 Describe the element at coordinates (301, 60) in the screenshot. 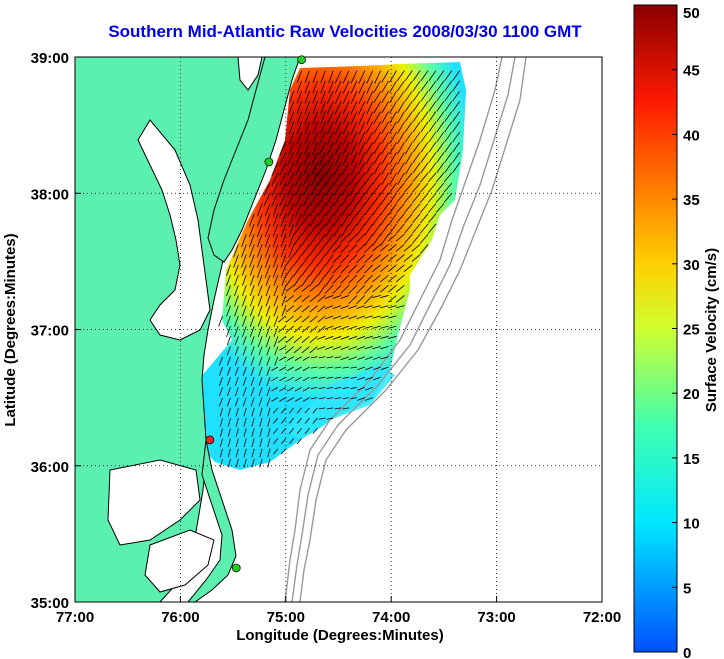

I see `radar-station-marker` at that location.